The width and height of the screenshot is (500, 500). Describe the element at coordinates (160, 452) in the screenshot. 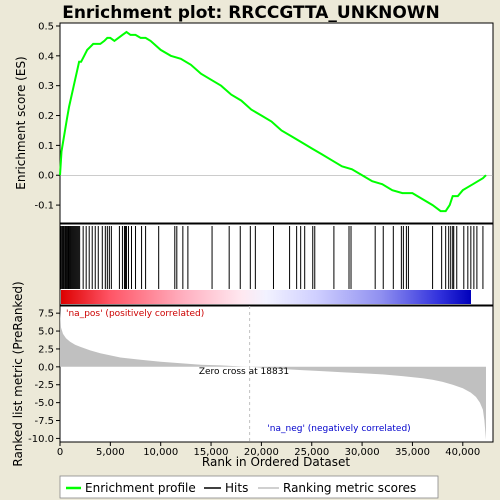

I see `x-tick-label: 10,000` at that location.